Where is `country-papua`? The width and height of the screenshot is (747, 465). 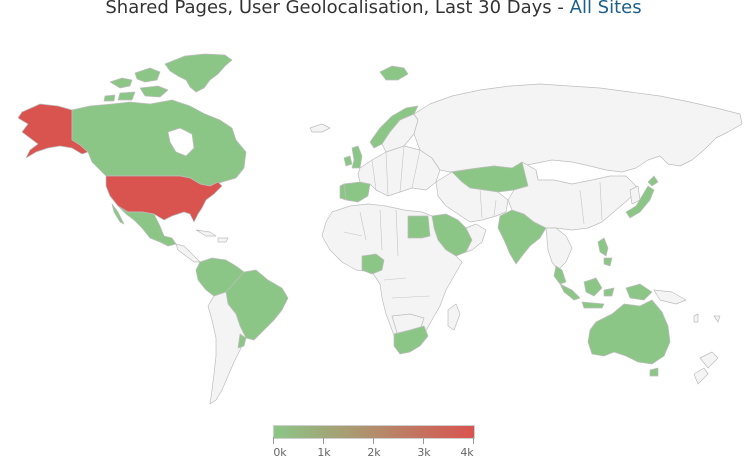 country-papua is located at coordinates (670, 297).